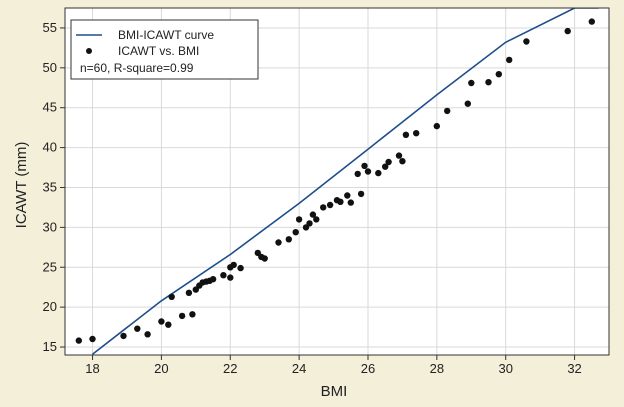  Describe the element at coordinates (50, 346) in the screenshot. I see `y-tick-label: 15` at that location.